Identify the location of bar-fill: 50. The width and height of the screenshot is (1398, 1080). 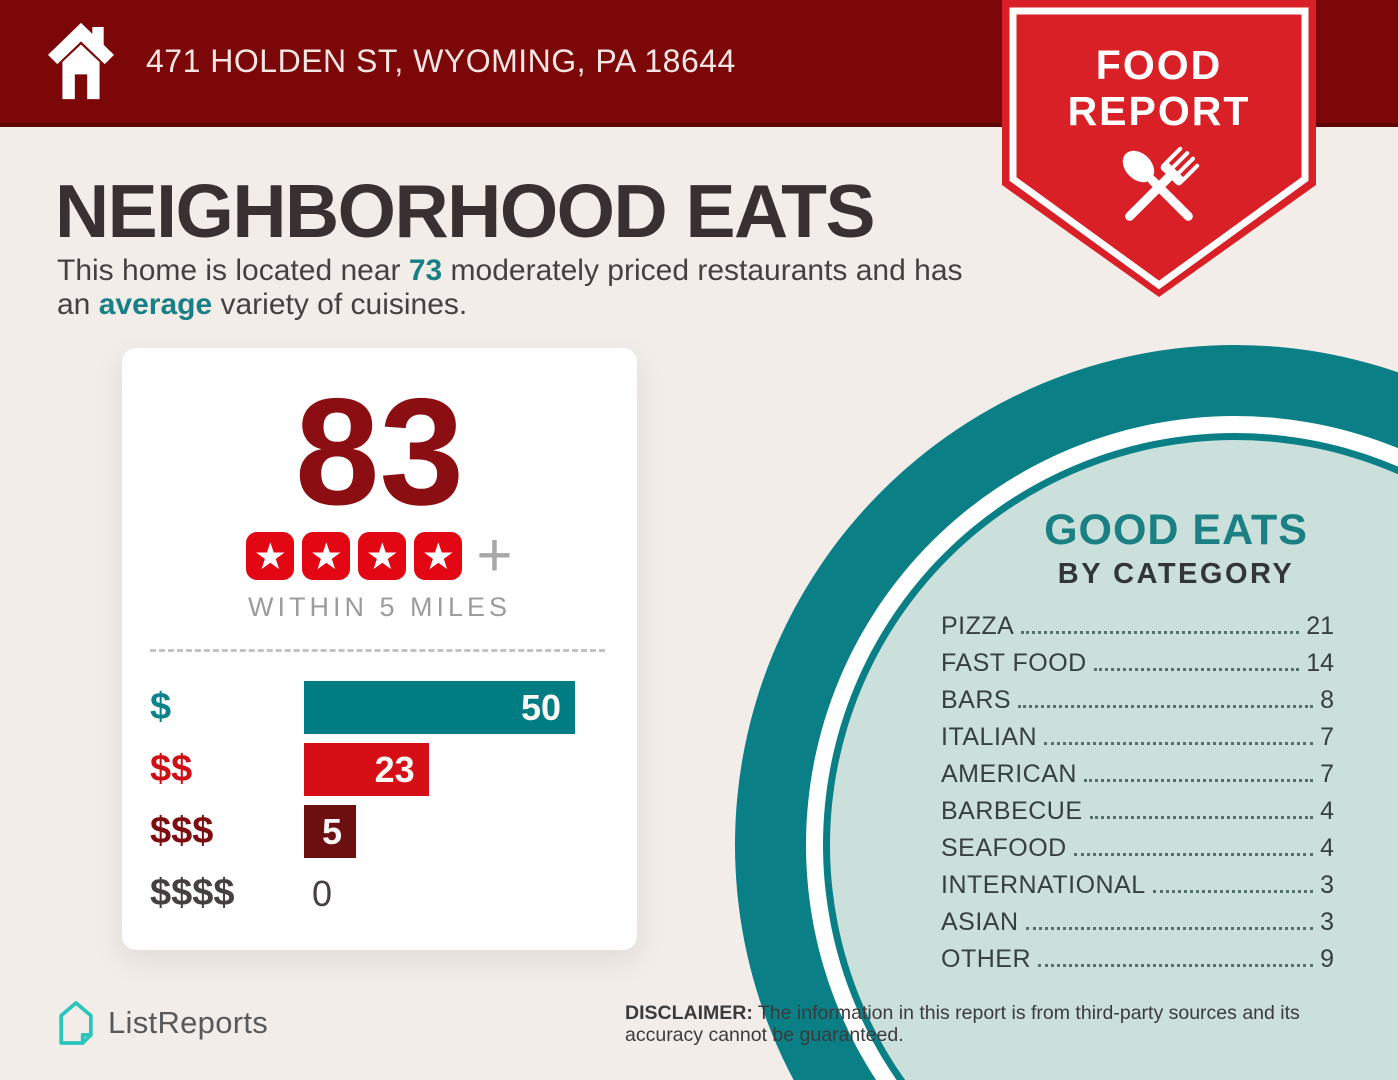
(439, 707).